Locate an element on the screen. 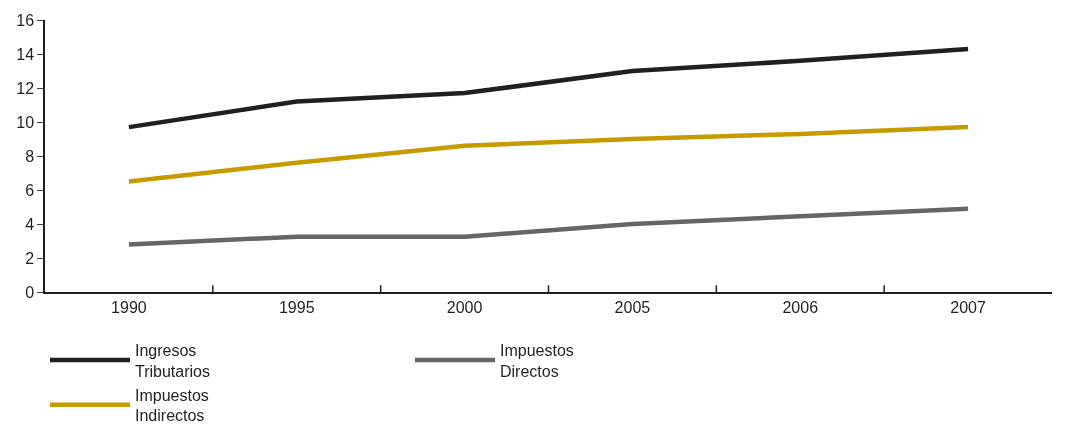 The image size is (1067, 445). y-tick-label: 0 is located at coordinates (30, 292).